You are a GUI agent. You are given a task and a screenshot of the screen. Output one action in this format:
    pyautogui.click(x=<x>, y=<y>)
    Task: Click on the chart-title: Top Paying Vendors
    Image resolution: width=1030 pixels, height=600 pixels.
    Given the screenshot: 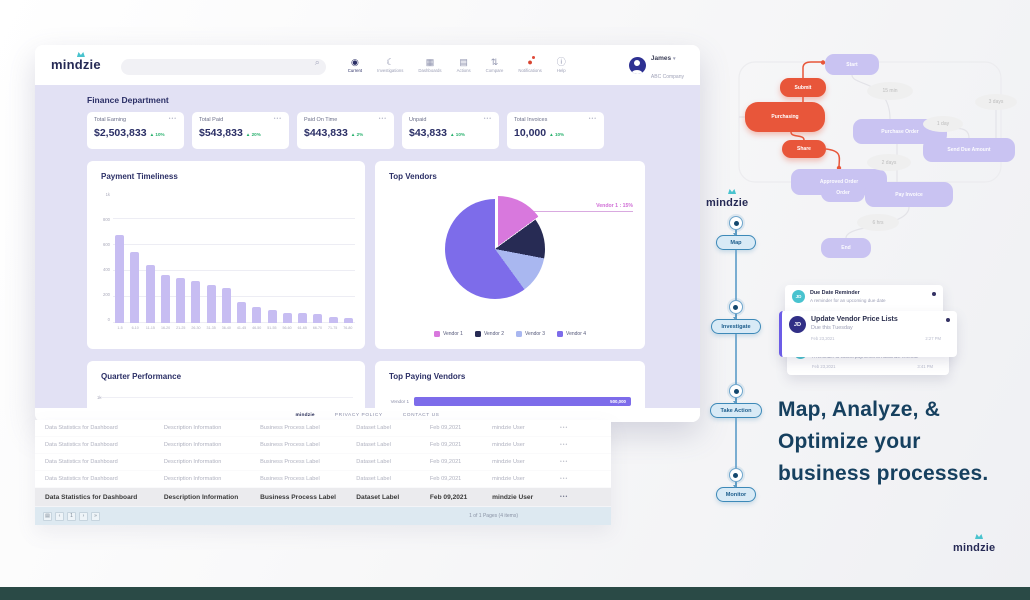 What is the action you would take?
    pyautogui.click(x=427, y=376)
    